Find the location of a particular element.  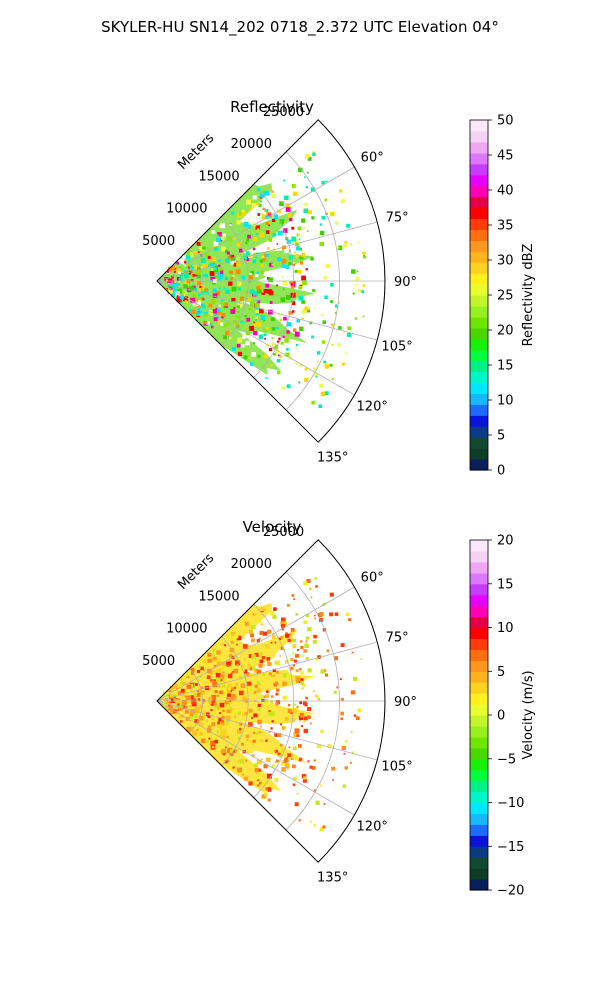

azimuth-tick-label: 60° is located at coordinates (372, 158).